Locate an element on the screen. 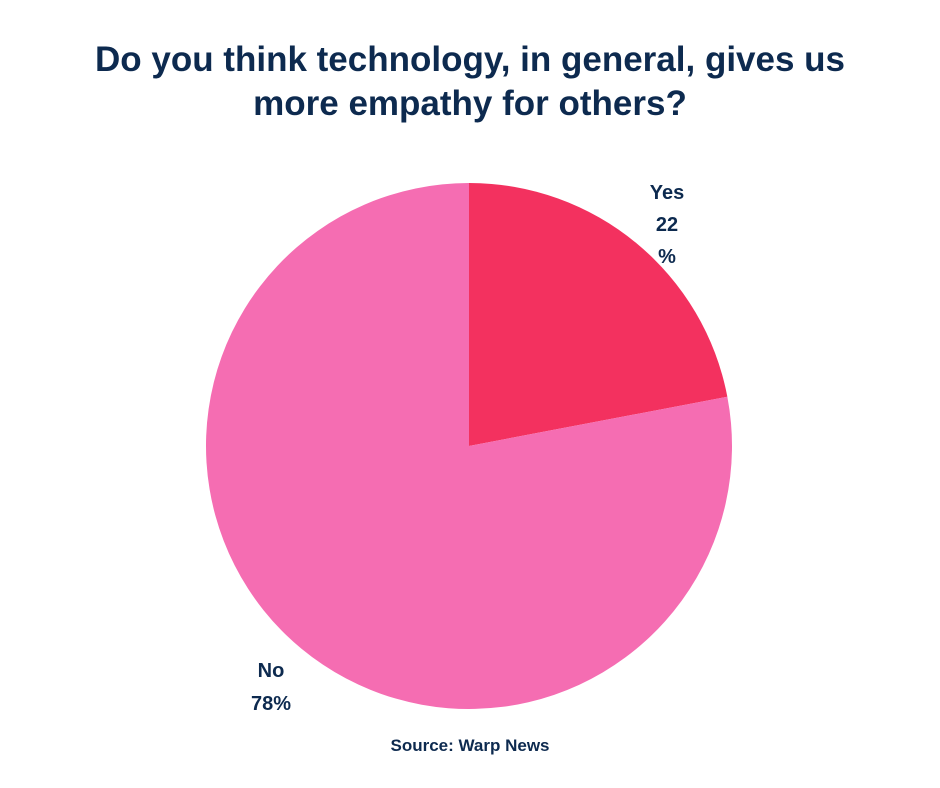  chart-title-line-2: more empathy for others? is located at coordinates (470, 103).